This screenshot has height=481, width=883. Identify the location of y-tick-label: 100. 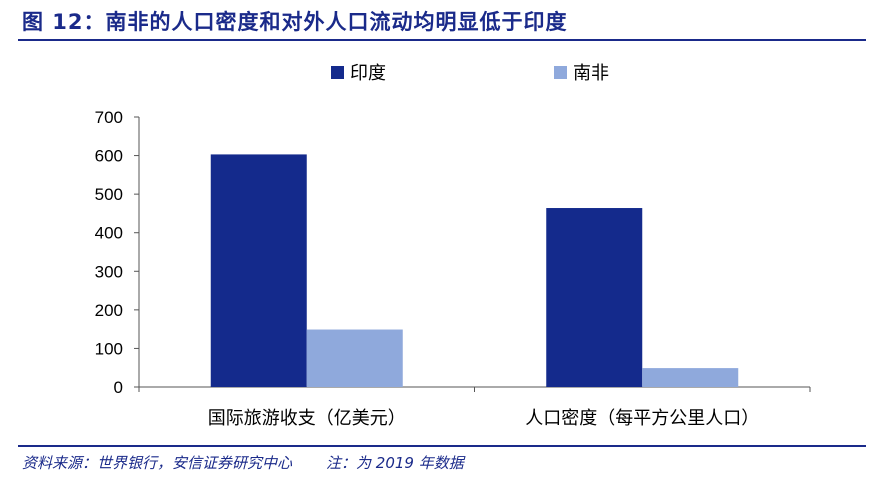
(109, 348).